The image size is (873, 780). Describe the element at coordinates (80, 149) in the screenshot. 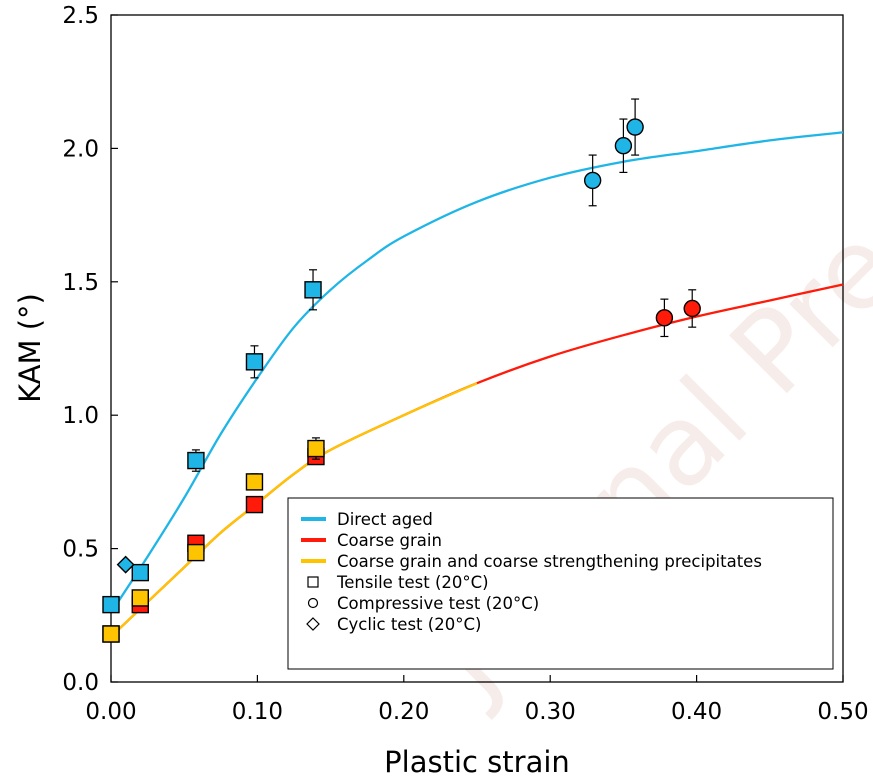

I see `y-tick-label: 2.0` at that location.